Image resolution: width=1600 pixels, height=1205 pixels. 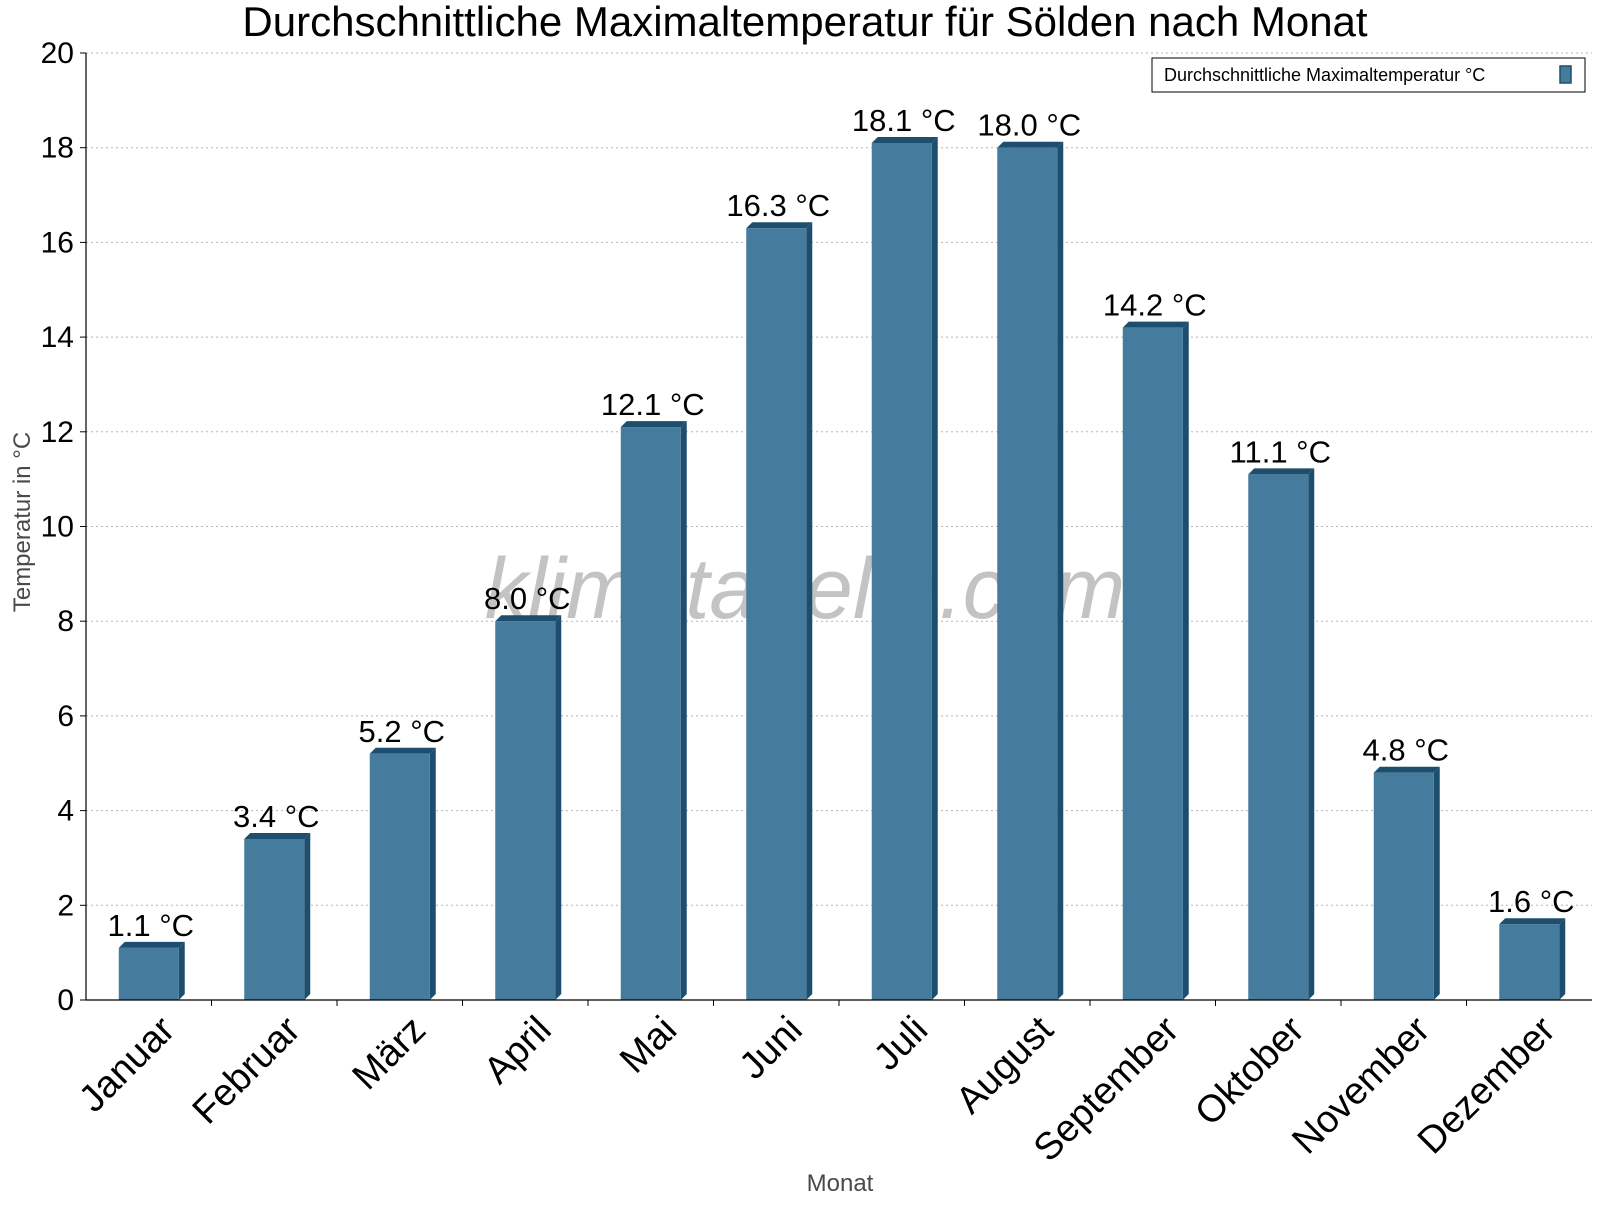 I want to click on legend-label: Durchschnittliche Maximaltemperatur °C, so click(x=1324, y=75).